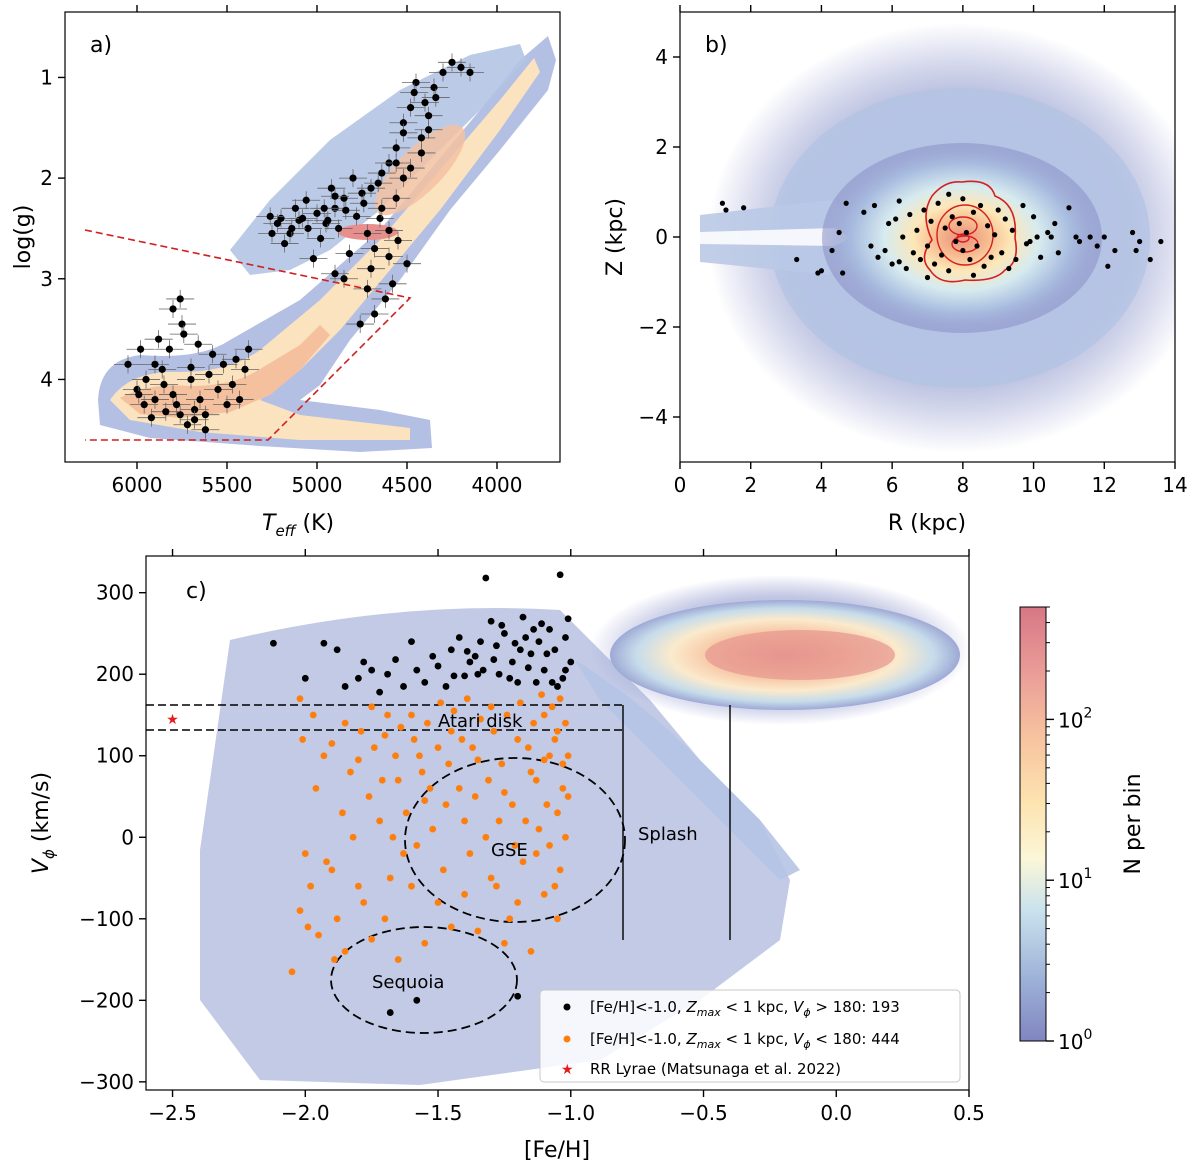  Describe the element at coordinates (509, 850) in the screenshot. I see `gse-label: GSE` at that location.